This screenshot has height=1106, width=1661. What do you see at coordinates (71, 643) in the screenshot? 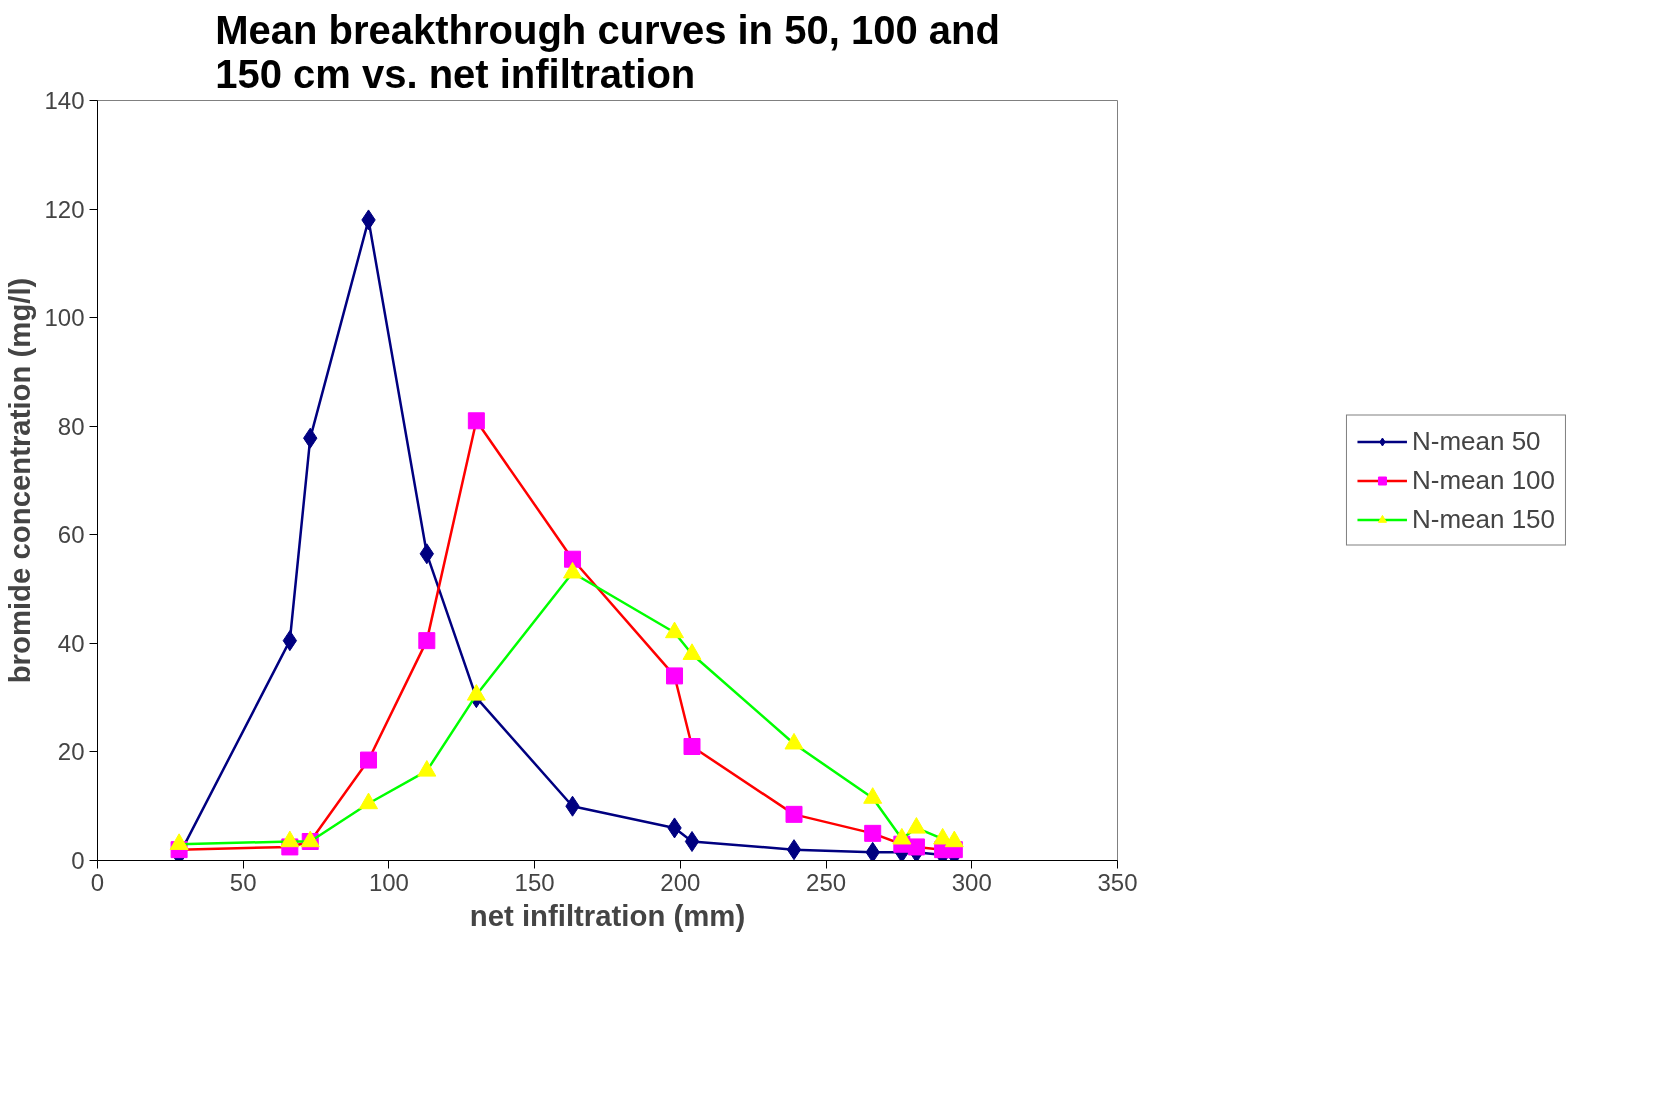
I see `y-tick-label: 40` at bounding box center [71, 643].